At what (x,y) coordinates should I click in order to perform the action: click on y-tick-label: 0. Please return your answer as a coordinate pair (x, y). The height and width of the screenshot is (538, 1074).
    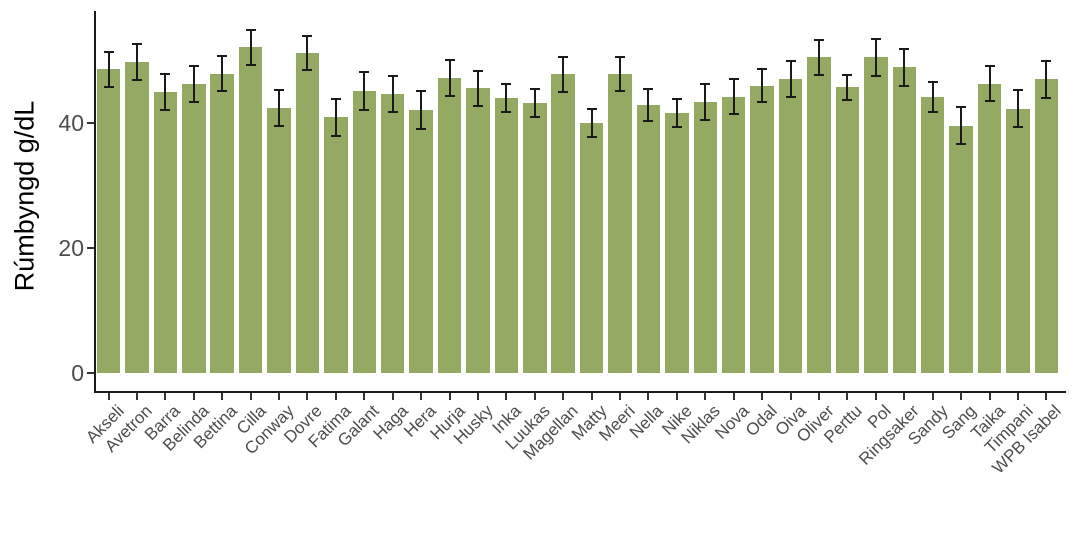
    Looking at the image, I should click on (77, 373).